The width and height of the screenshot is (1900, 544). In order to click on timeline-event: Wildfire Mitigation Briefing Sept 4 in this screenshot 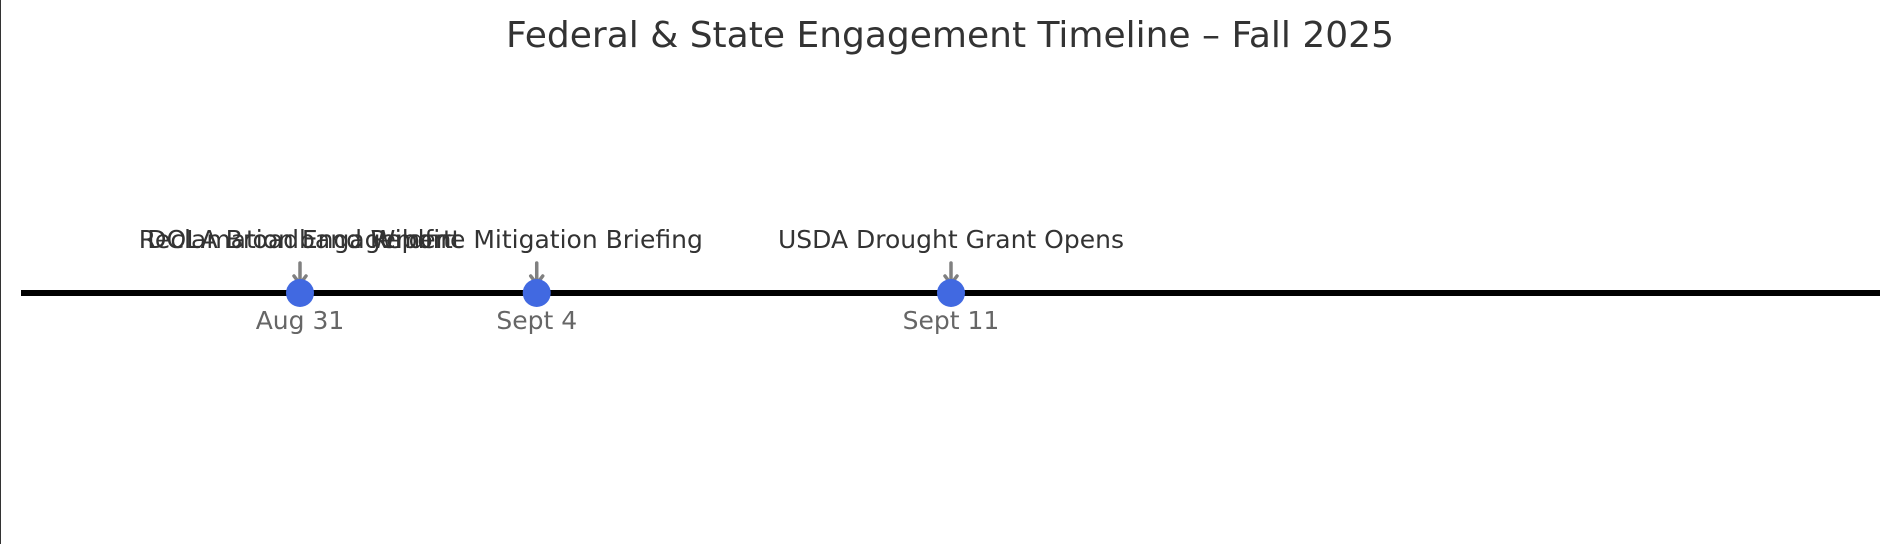, I will do `click(537, 280)`.